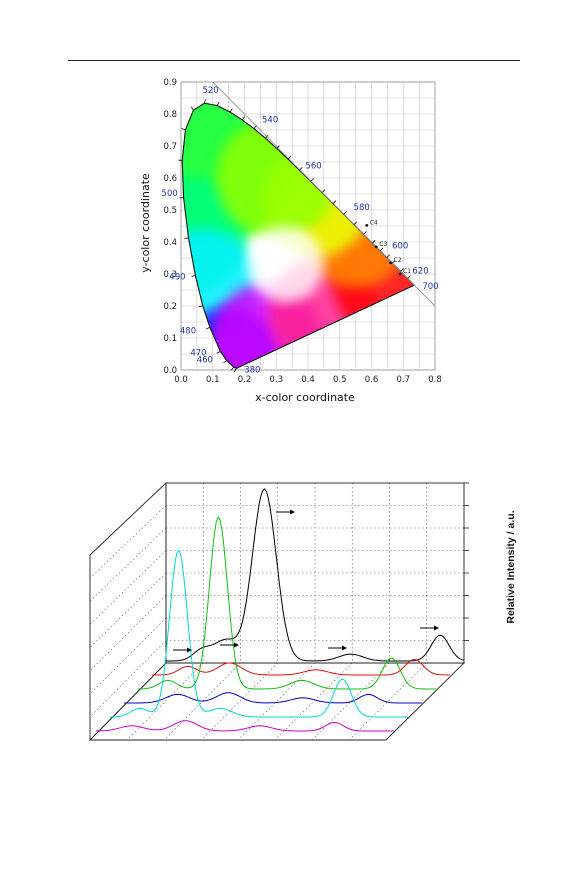 This screenshot has width=585, height=888. What do you see at coordinates (213, 380) in the screenshot?
I see `cie-x-tick-label: 0.1` at bounding box center [213, 380].